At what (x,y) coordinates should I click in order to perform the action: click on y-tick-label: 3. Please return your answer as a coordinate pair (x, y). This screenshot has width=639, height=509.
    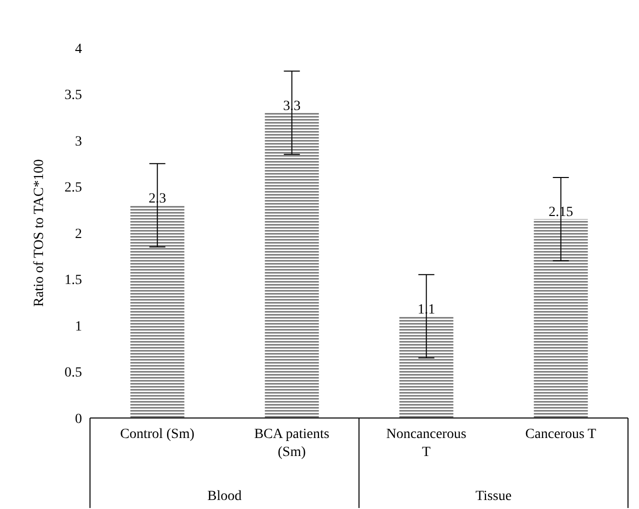
    Looking at the image, I should click on (78, 142).